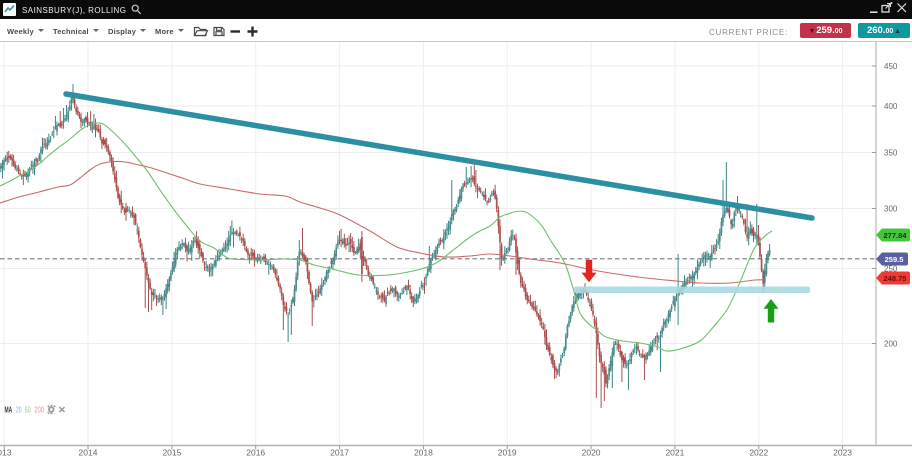  Describe the element at coordinates (255, 452) in the screenshot. I see `svg-text: 2016` at that location.